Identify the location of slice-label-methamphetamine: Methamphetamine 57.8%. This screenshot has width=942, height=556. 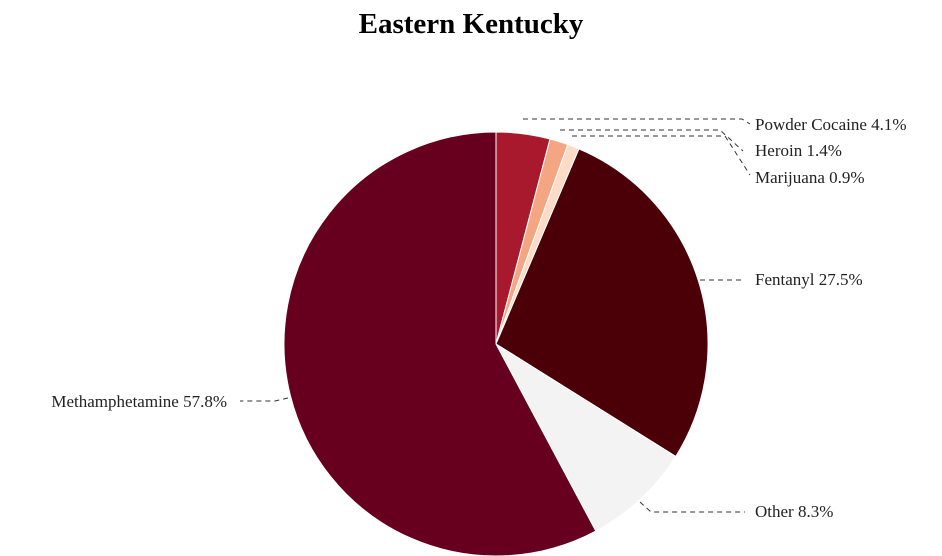
(139, 401).